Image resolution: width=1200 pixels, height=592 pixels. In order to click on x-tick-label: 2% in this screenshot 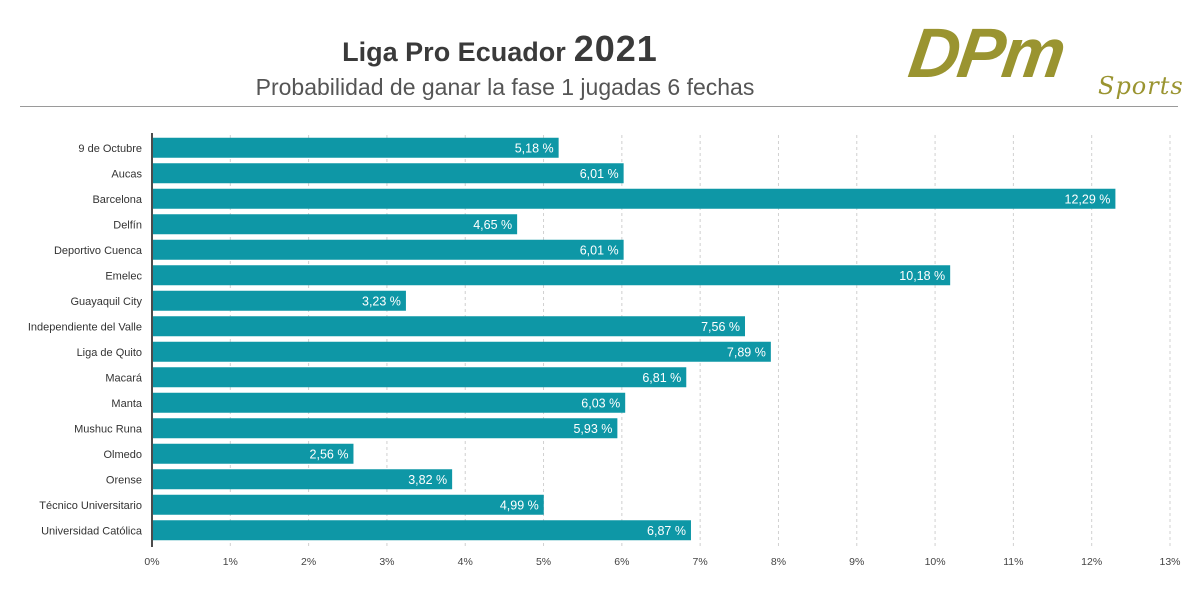, I will do `click(308, 562)`.